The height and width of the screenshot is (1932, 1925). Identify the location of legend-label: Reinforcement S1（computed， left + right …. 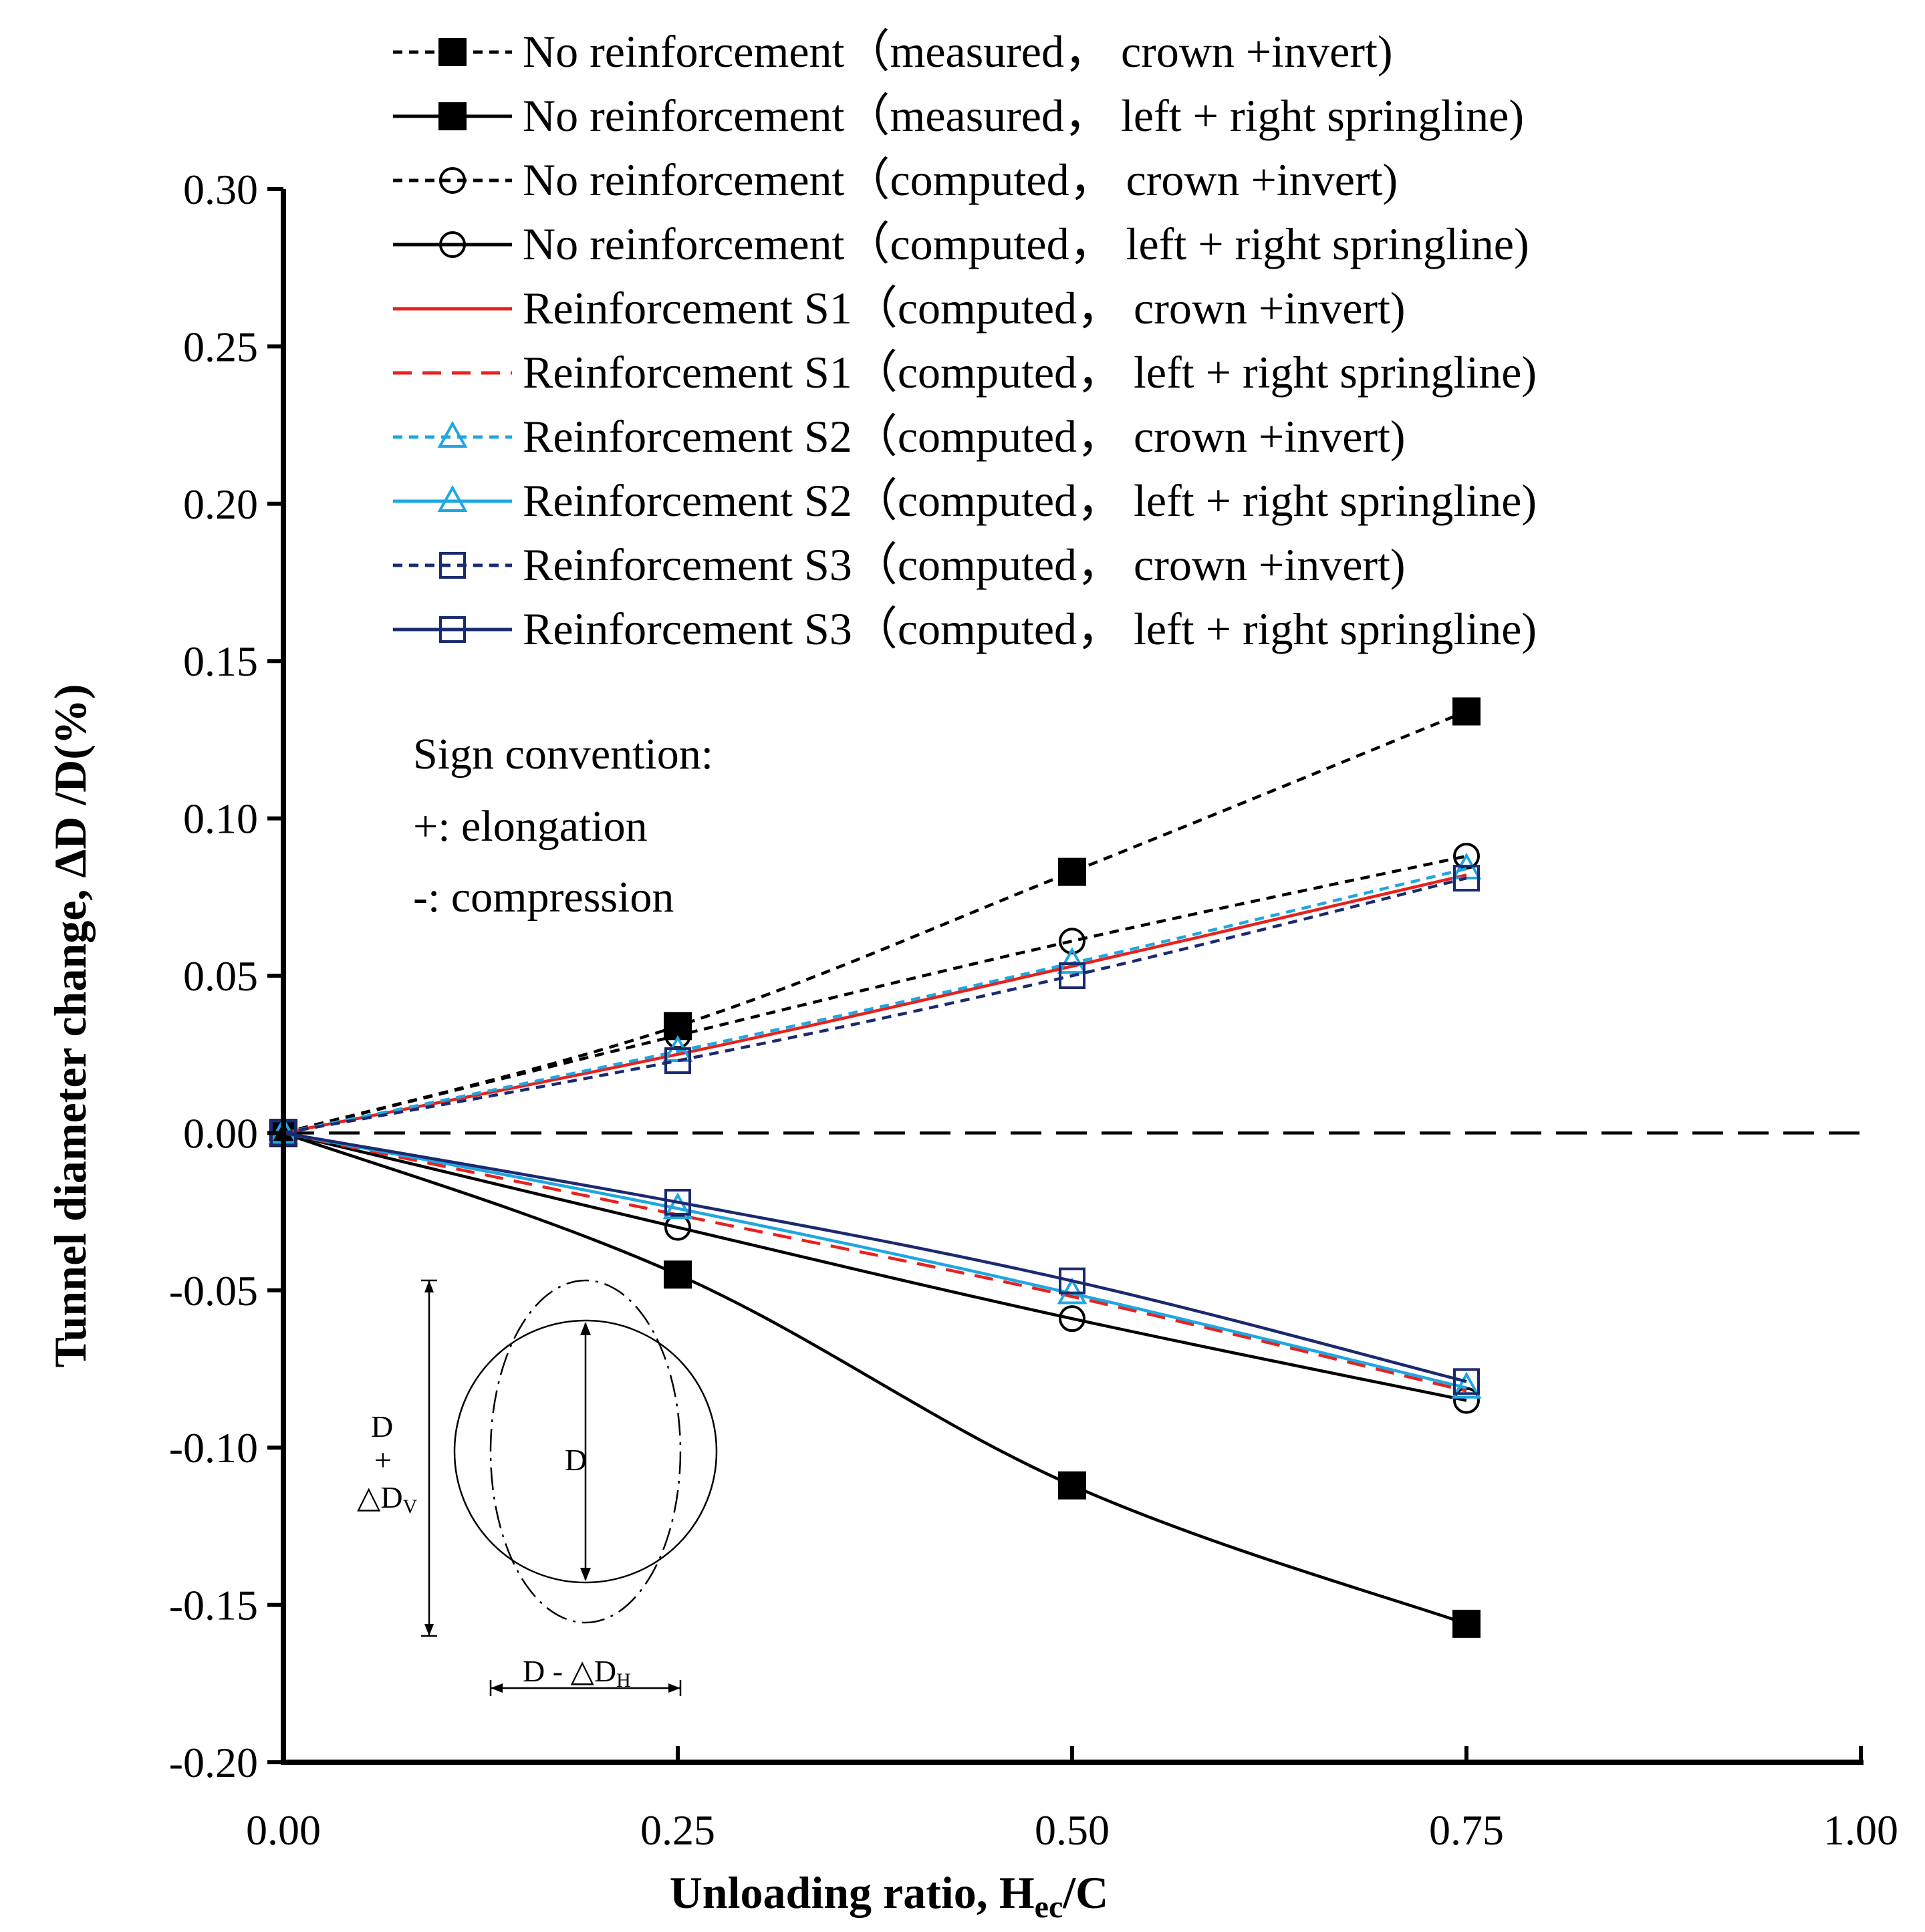
(1030, 372).